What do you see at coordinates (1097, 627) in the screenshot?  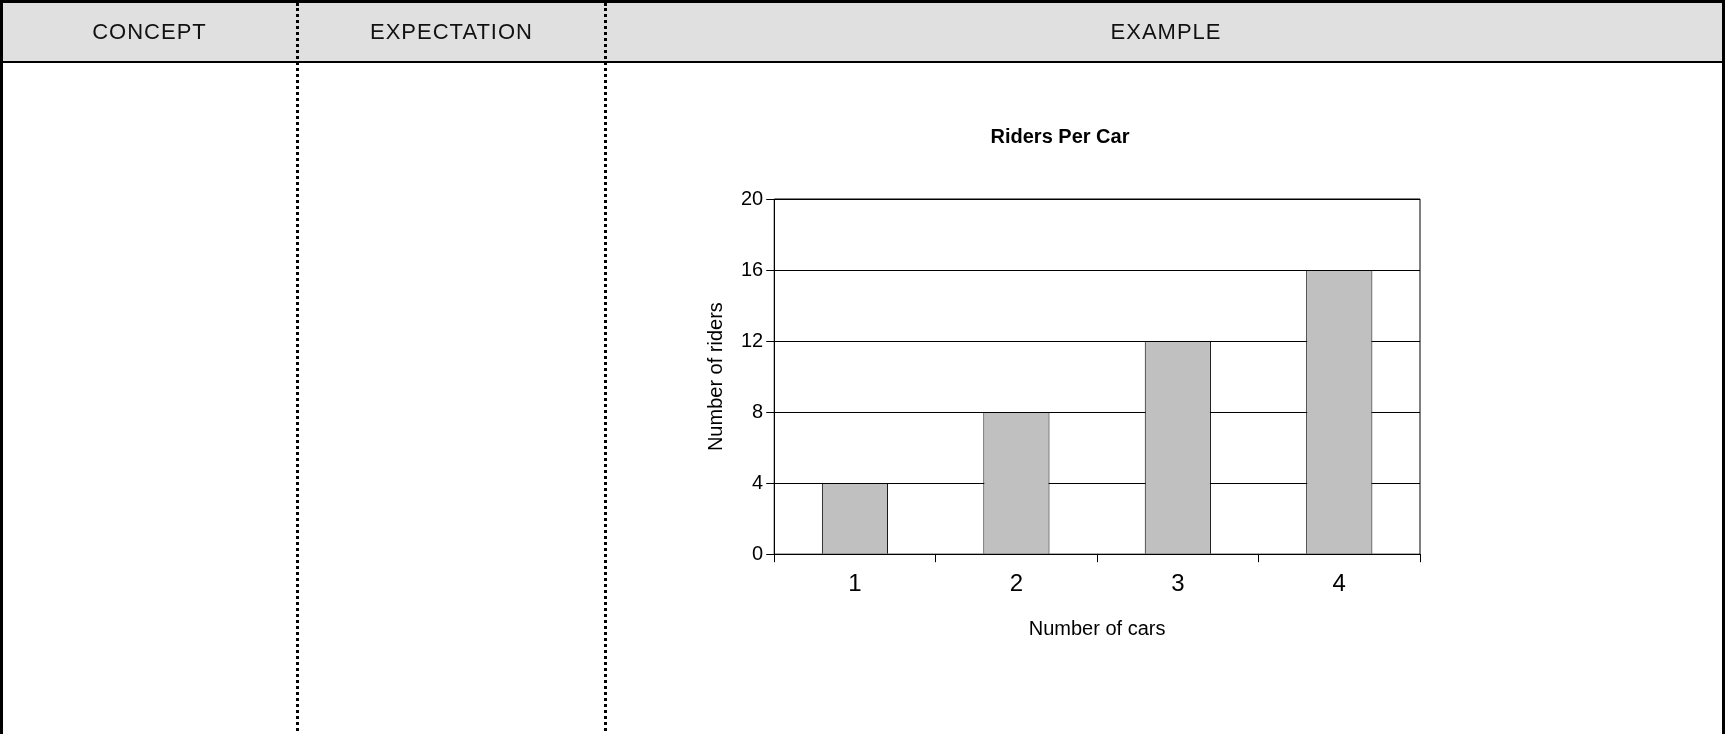 I see `x-axis-title: Number of cars` at bounding box center [1097, 627].